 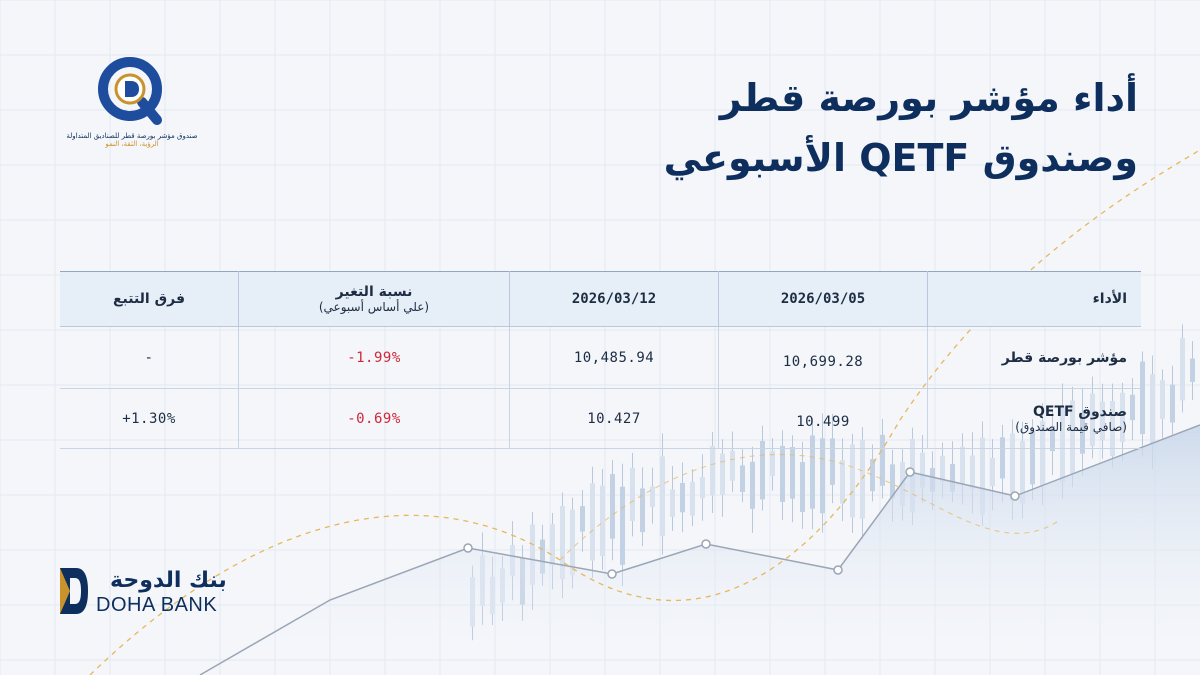 I want to click on header-metric: الأداء, so click(x=1034, y=299).